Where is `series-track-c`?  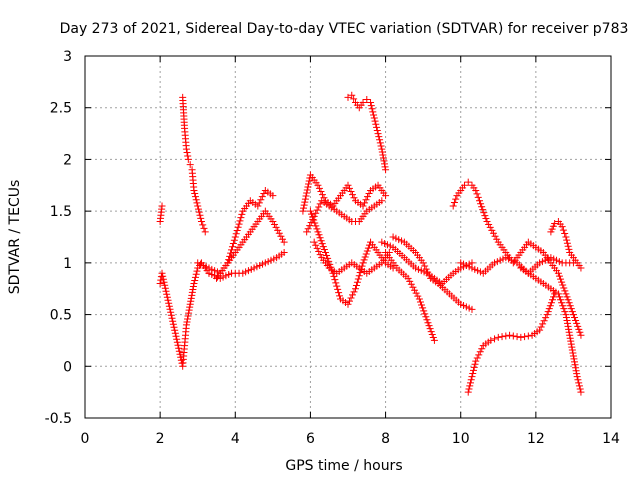
series-track-c is located at coordinates (194, 164).